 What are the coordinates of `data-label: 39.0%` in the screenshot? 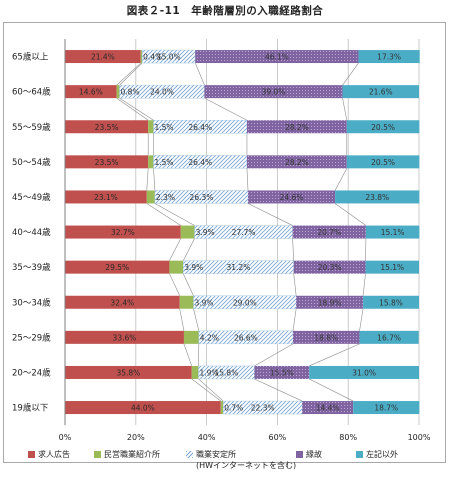 It's located at (274, 92).